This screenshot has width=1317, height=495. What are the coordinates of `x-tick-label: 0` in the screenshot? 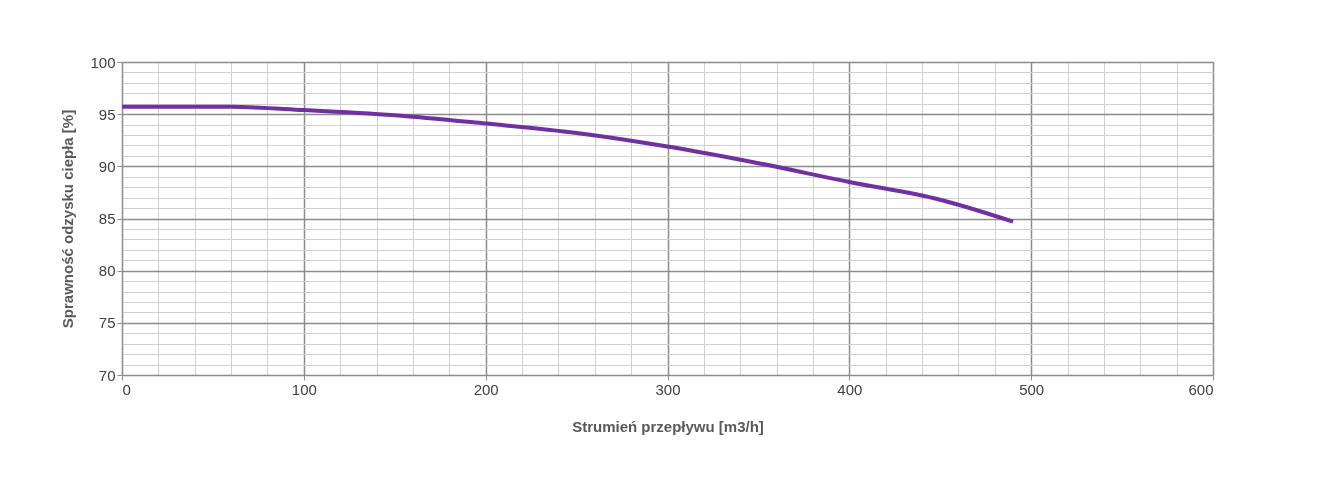 It's located at (126, 389).